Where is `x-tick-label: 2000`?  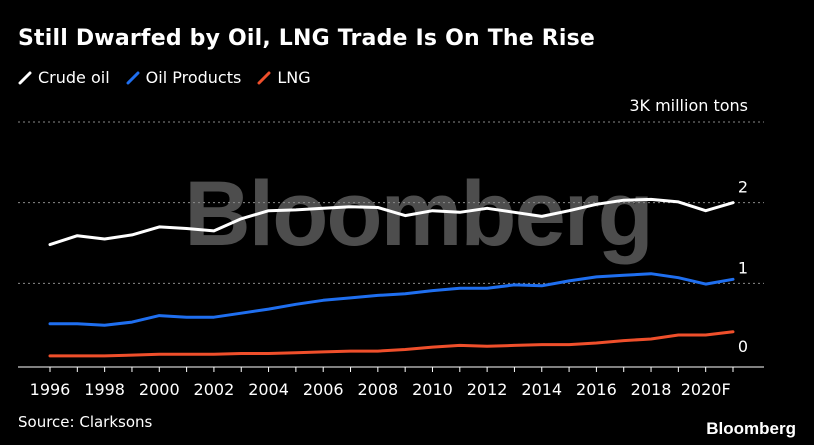 x-tick-label: 2000 is located at coordinates (159, 389).